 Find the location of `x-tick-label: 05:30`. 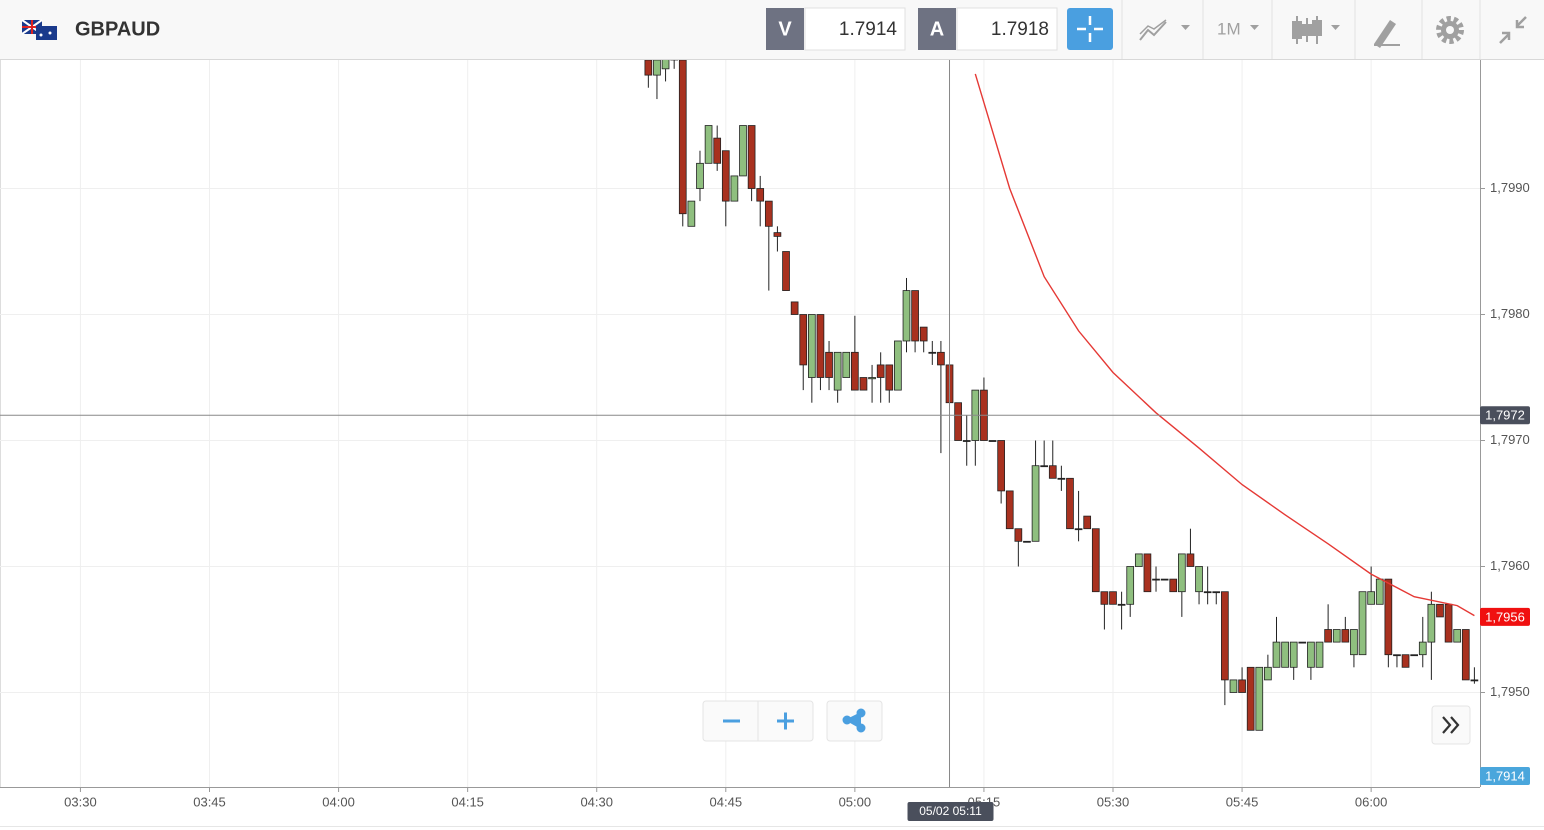

x-tick-label: 05:30 is located at coordinates (1113, 801).